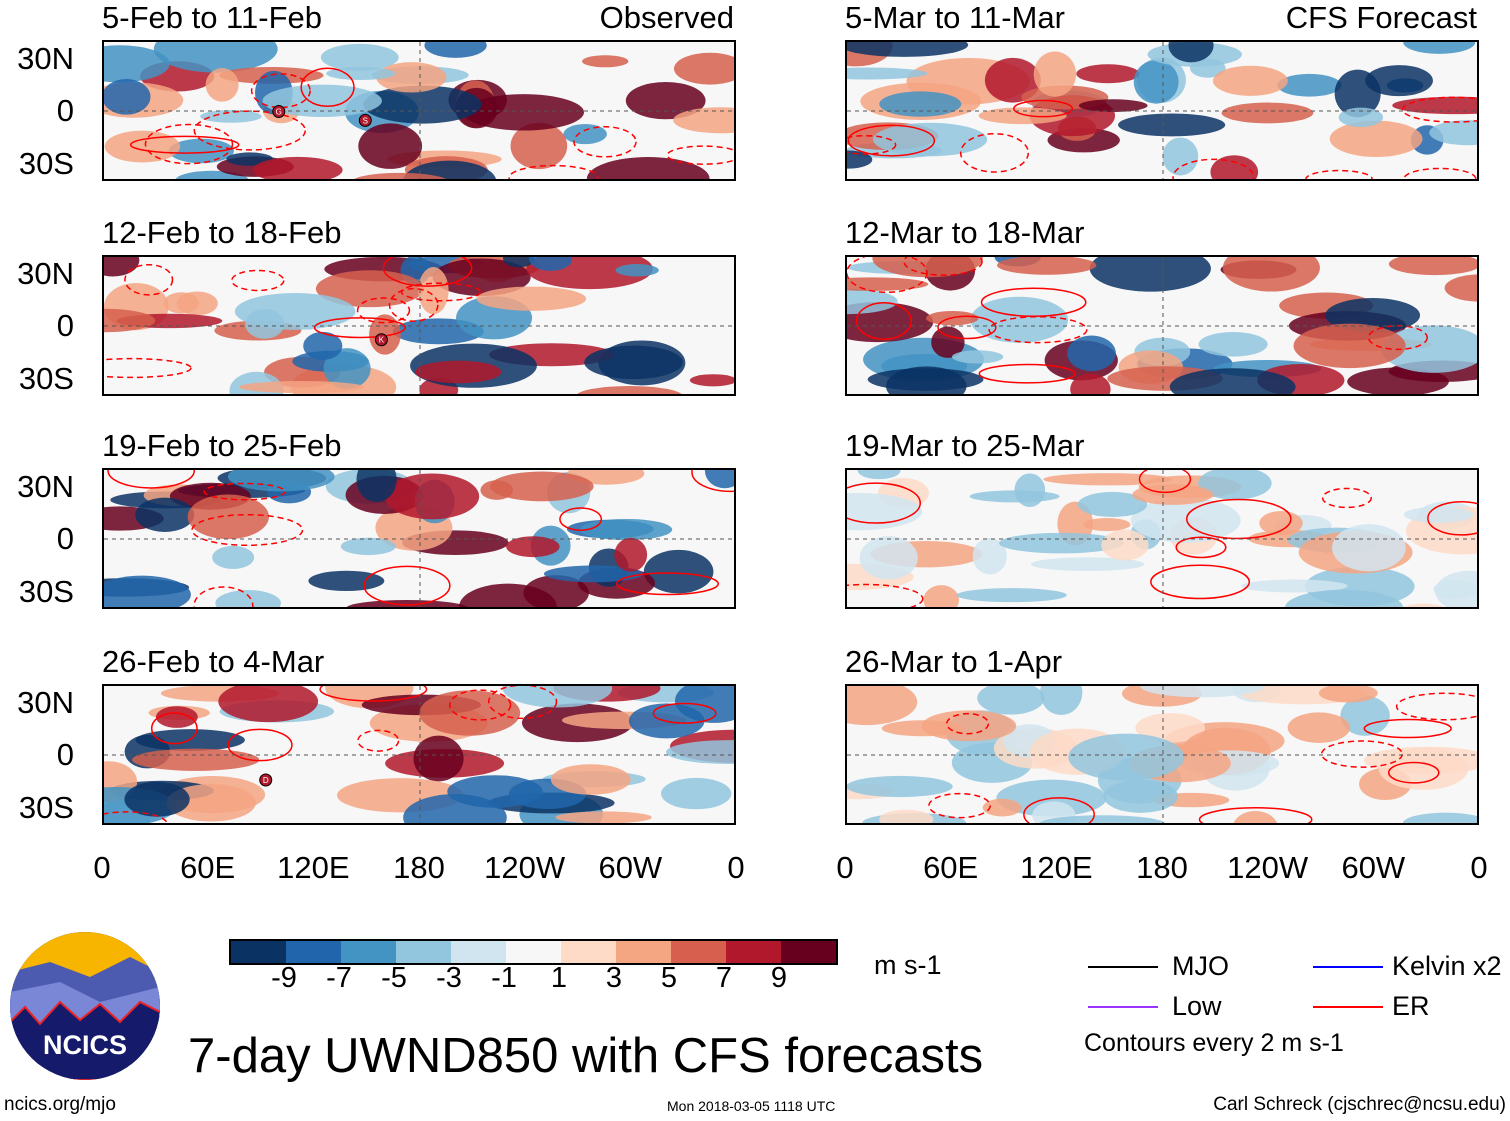  I want to click on legend-line-er, so click(1348, 1007).